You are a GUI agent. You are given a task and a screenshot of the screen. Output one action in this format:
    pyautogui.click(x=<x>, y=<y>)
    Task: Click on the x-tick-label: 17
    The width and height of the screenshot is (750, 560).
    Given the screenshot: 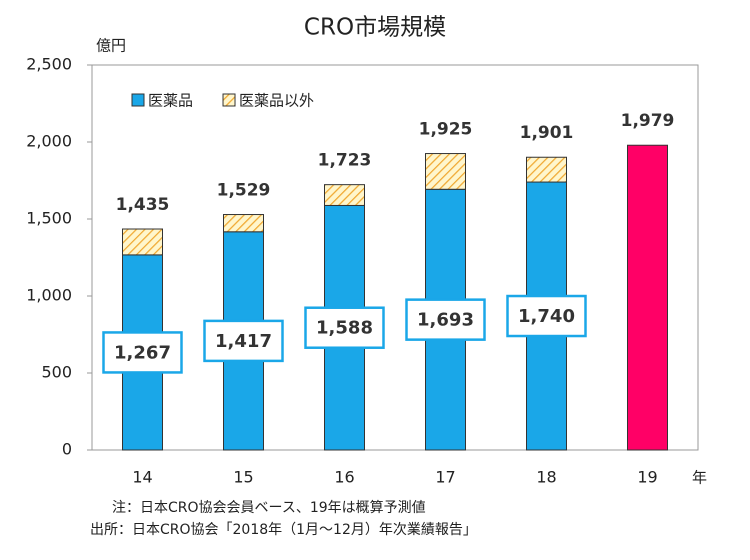 What is the action you would take?
    pyautogui.click(x=445, y=477)
    